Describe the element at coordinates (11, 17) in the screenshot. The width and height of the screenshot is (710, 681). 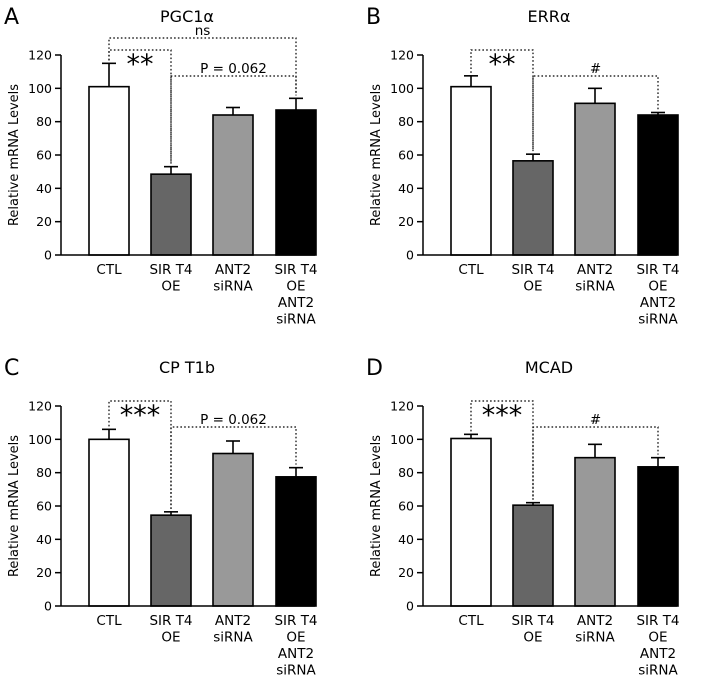
I see `panel-letter: A` at that location.